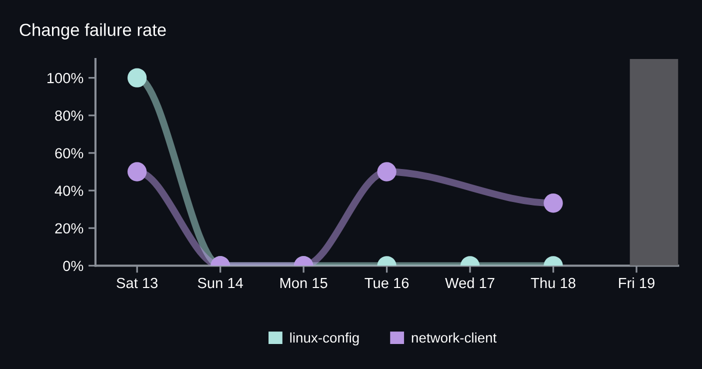 The image size is (702, 369). Describe the element at coordinates (73, 266) in the screenshot. I see `y-tick-label: 0%` at that location.